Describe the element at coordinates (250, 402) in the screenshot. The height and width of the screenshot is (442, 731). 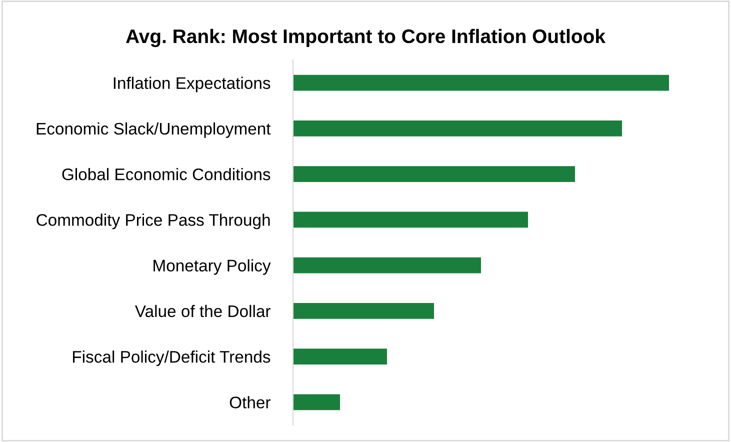
I see `y-tick-label: Other` at that location.